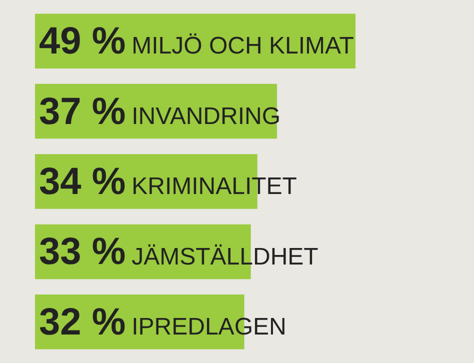 The width and height of the screenshot is (474, 363). Describe the element at coordinates (82, 181) in the screenshot. I see `data-label: 34 %` at that location.